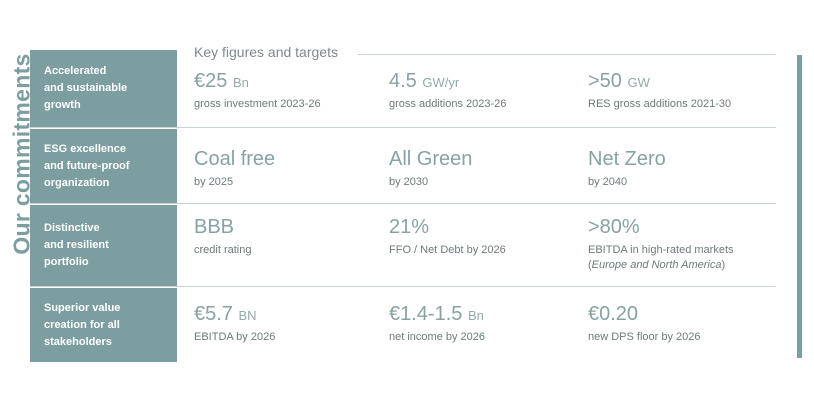 The width and height of the screenshot is (814, 407). What do you see at coordinates (447, 91) in the screenshot?
I see `key-figure: 4.5 GW/yr gross additions 2023-26` at bounding box center [447, 91].